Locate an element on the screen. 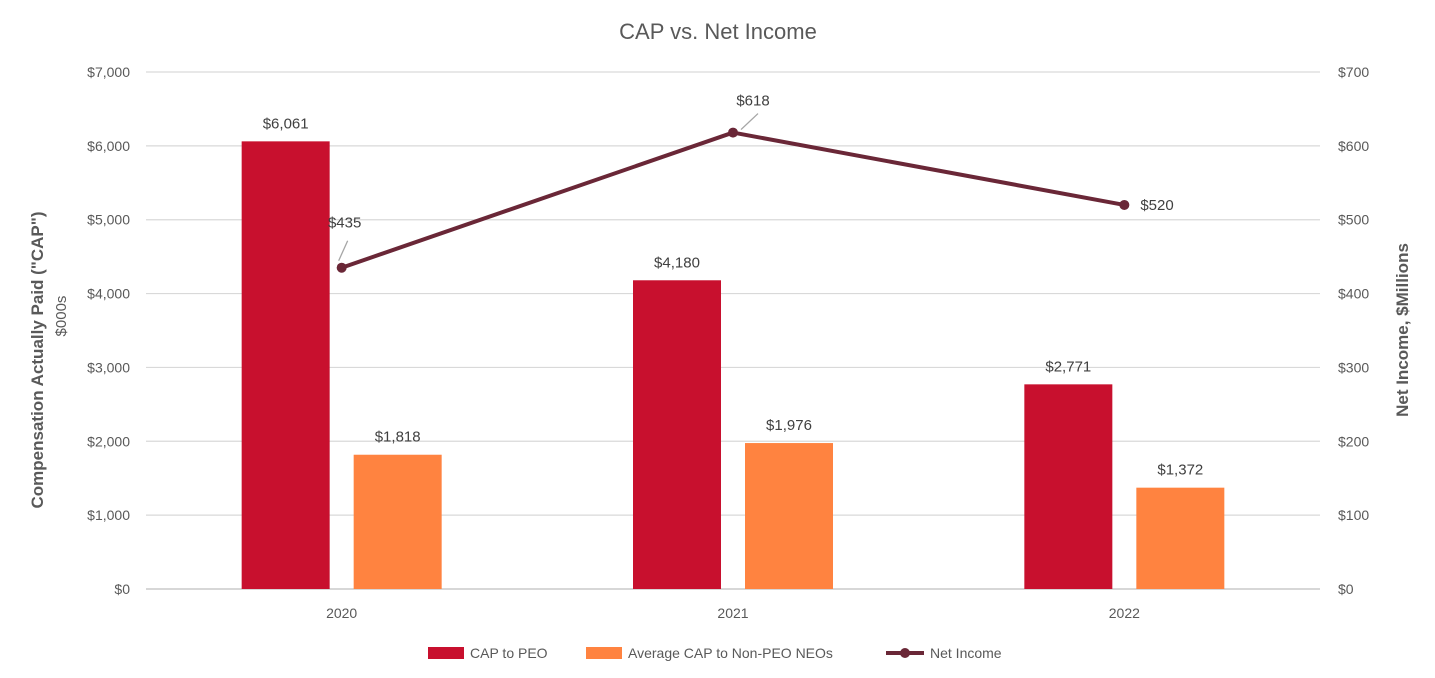 The height and width of the screenshot is (678, 1435). bar-data-label: $6,061 is located at coordinates (286, 123).